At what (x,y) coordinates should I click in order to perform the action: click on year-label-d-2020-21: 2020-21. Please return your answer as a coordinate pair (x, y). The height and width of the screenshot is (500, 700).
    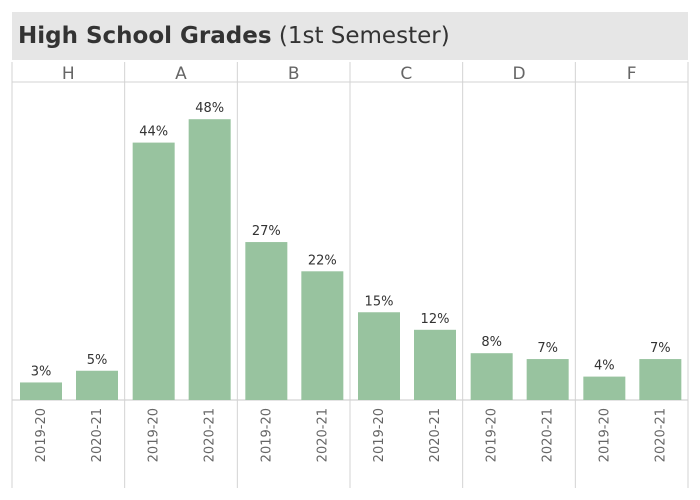
    Looking at the image, I should click on (548, 435).